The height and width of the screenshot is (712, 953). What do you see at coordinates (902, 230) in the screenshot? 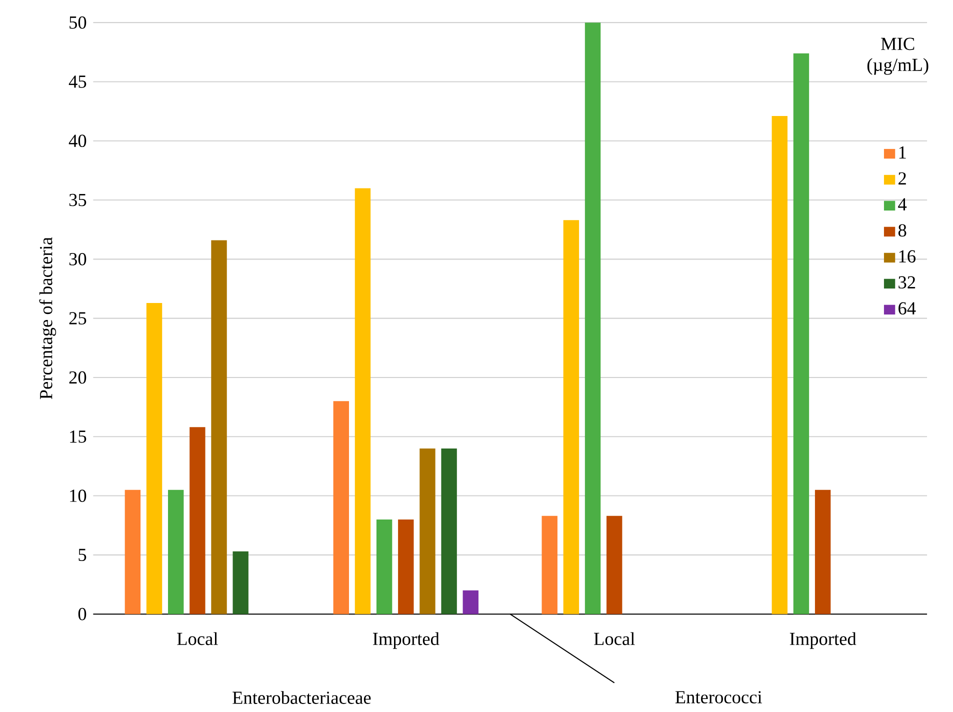
I see `legend-label: 8` at bounding box center [902, 230].